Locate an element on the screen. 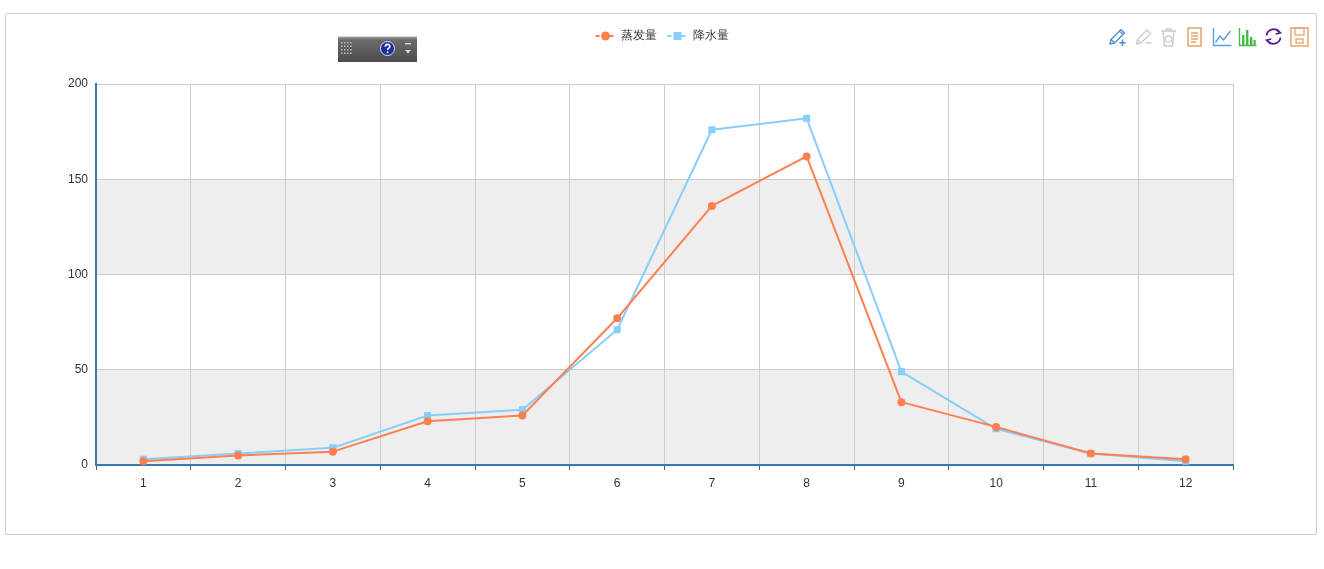 The height and width of the screenshot is (569, 1324). legend-label: 降水量 is located at coordinates (710, 35).